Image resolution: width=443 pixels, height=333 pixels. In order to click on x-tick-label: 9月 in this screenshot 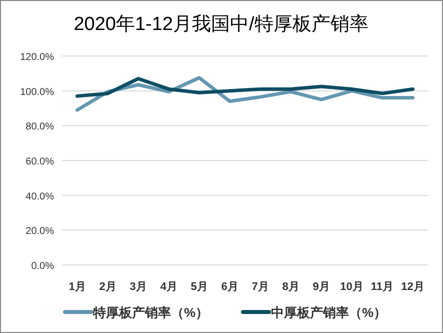, I will do `click(321, 287)`.